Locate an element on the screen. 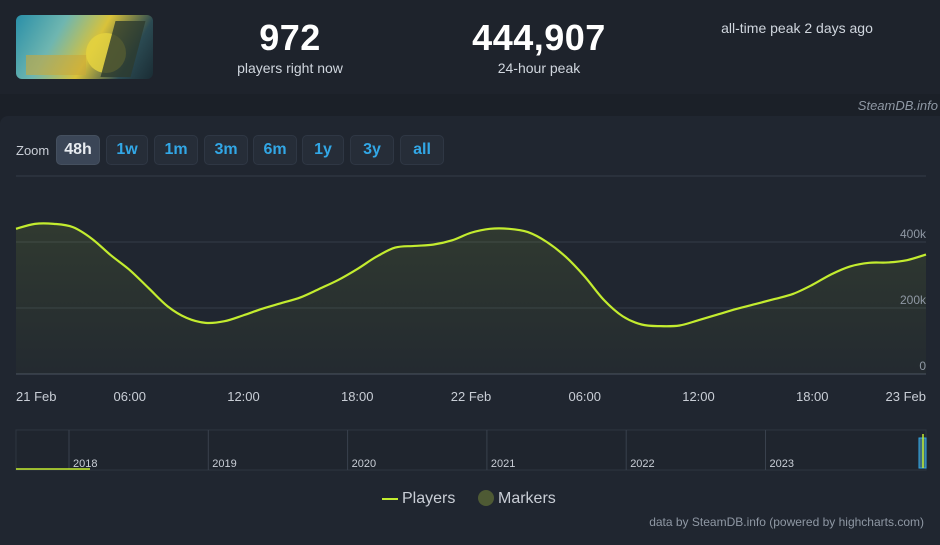 This screenshot has width=940, height=545. peak-24h-stat: 444,907 24-hour peak is located at coordinates (539, 47).